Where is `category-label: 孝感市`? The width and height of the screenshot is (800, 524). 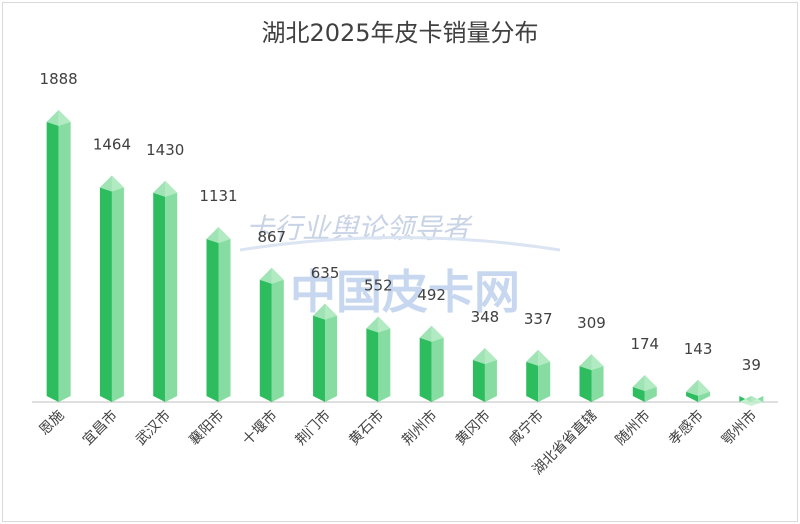 category-label: 孝感市 is located at coordinates (686, 428).